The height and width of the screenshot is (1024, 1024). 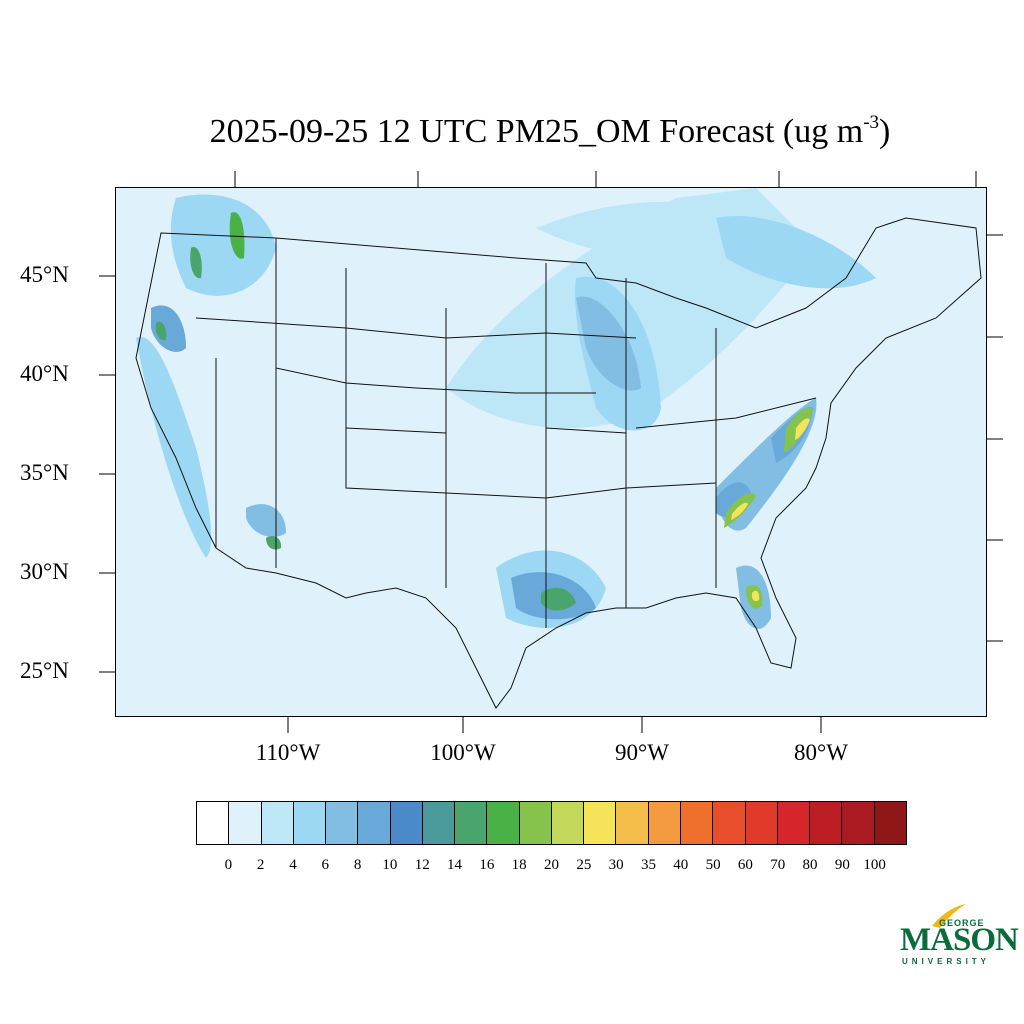 What do you see at coordinates (422, 865) in the screenshot?
I see `colorbar-label: 12` at bounding box center [422, 865].